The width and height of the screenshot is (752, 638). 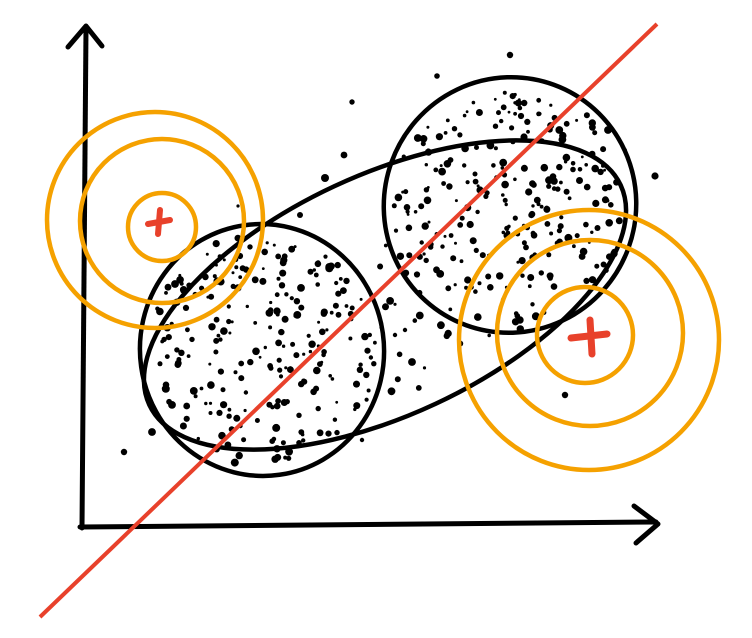 I want to click on bottom-right-contours, so click(x=589, y=340).